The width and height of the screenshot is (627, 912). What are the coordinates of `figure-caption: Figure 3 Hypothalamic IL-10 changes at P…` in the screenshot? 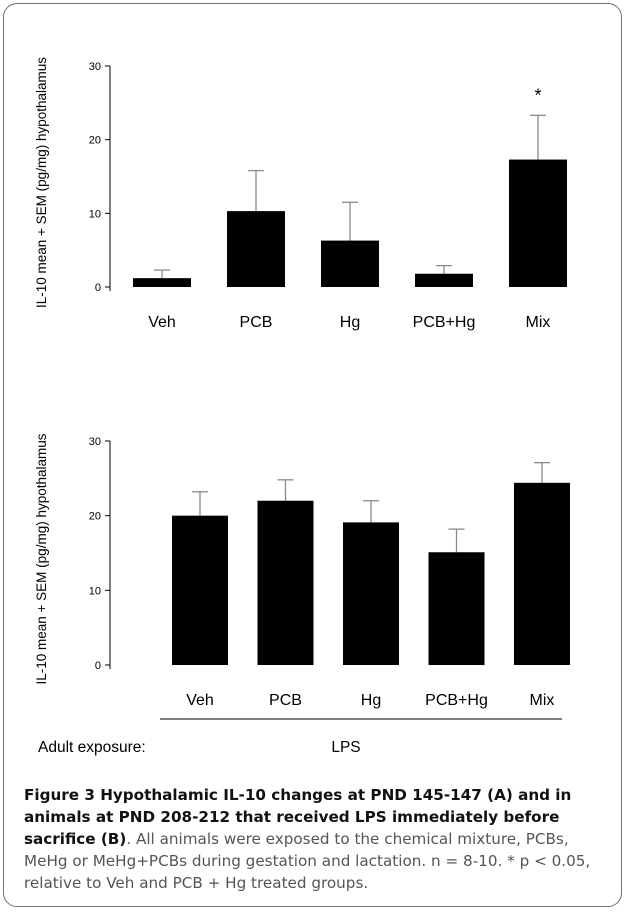 It's located at (318, 839).